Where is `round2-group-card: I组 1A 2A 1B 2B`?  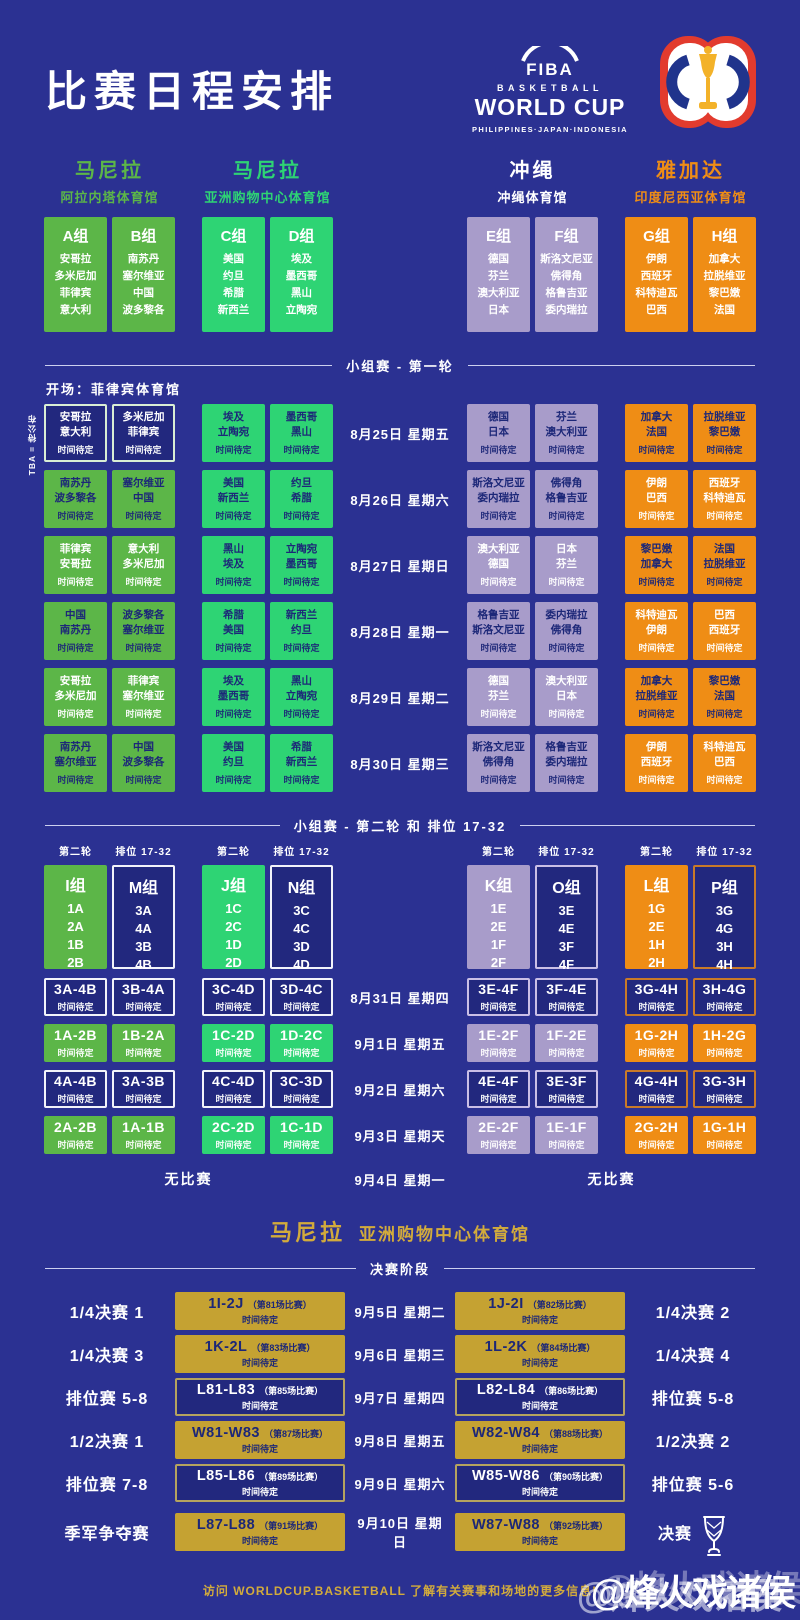
round2-group-card: I组 1A 2A 1B 2B is located at coordinates (75, 917).